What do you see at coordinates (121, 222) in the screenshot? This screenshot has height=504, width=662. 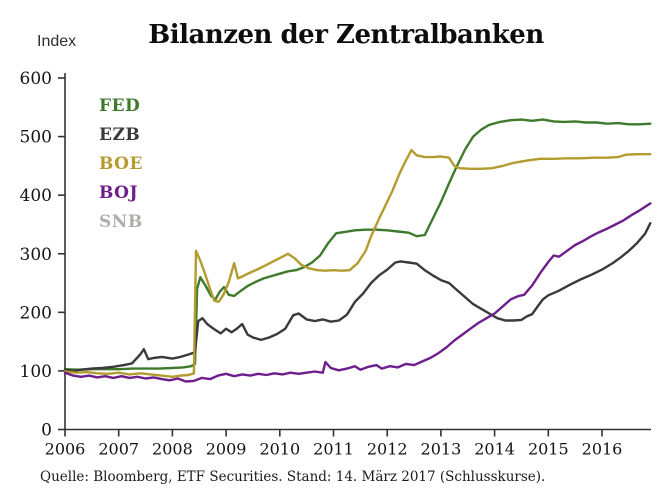 I see `legend-item-snb: SNB` at bounding box center [121, 222].